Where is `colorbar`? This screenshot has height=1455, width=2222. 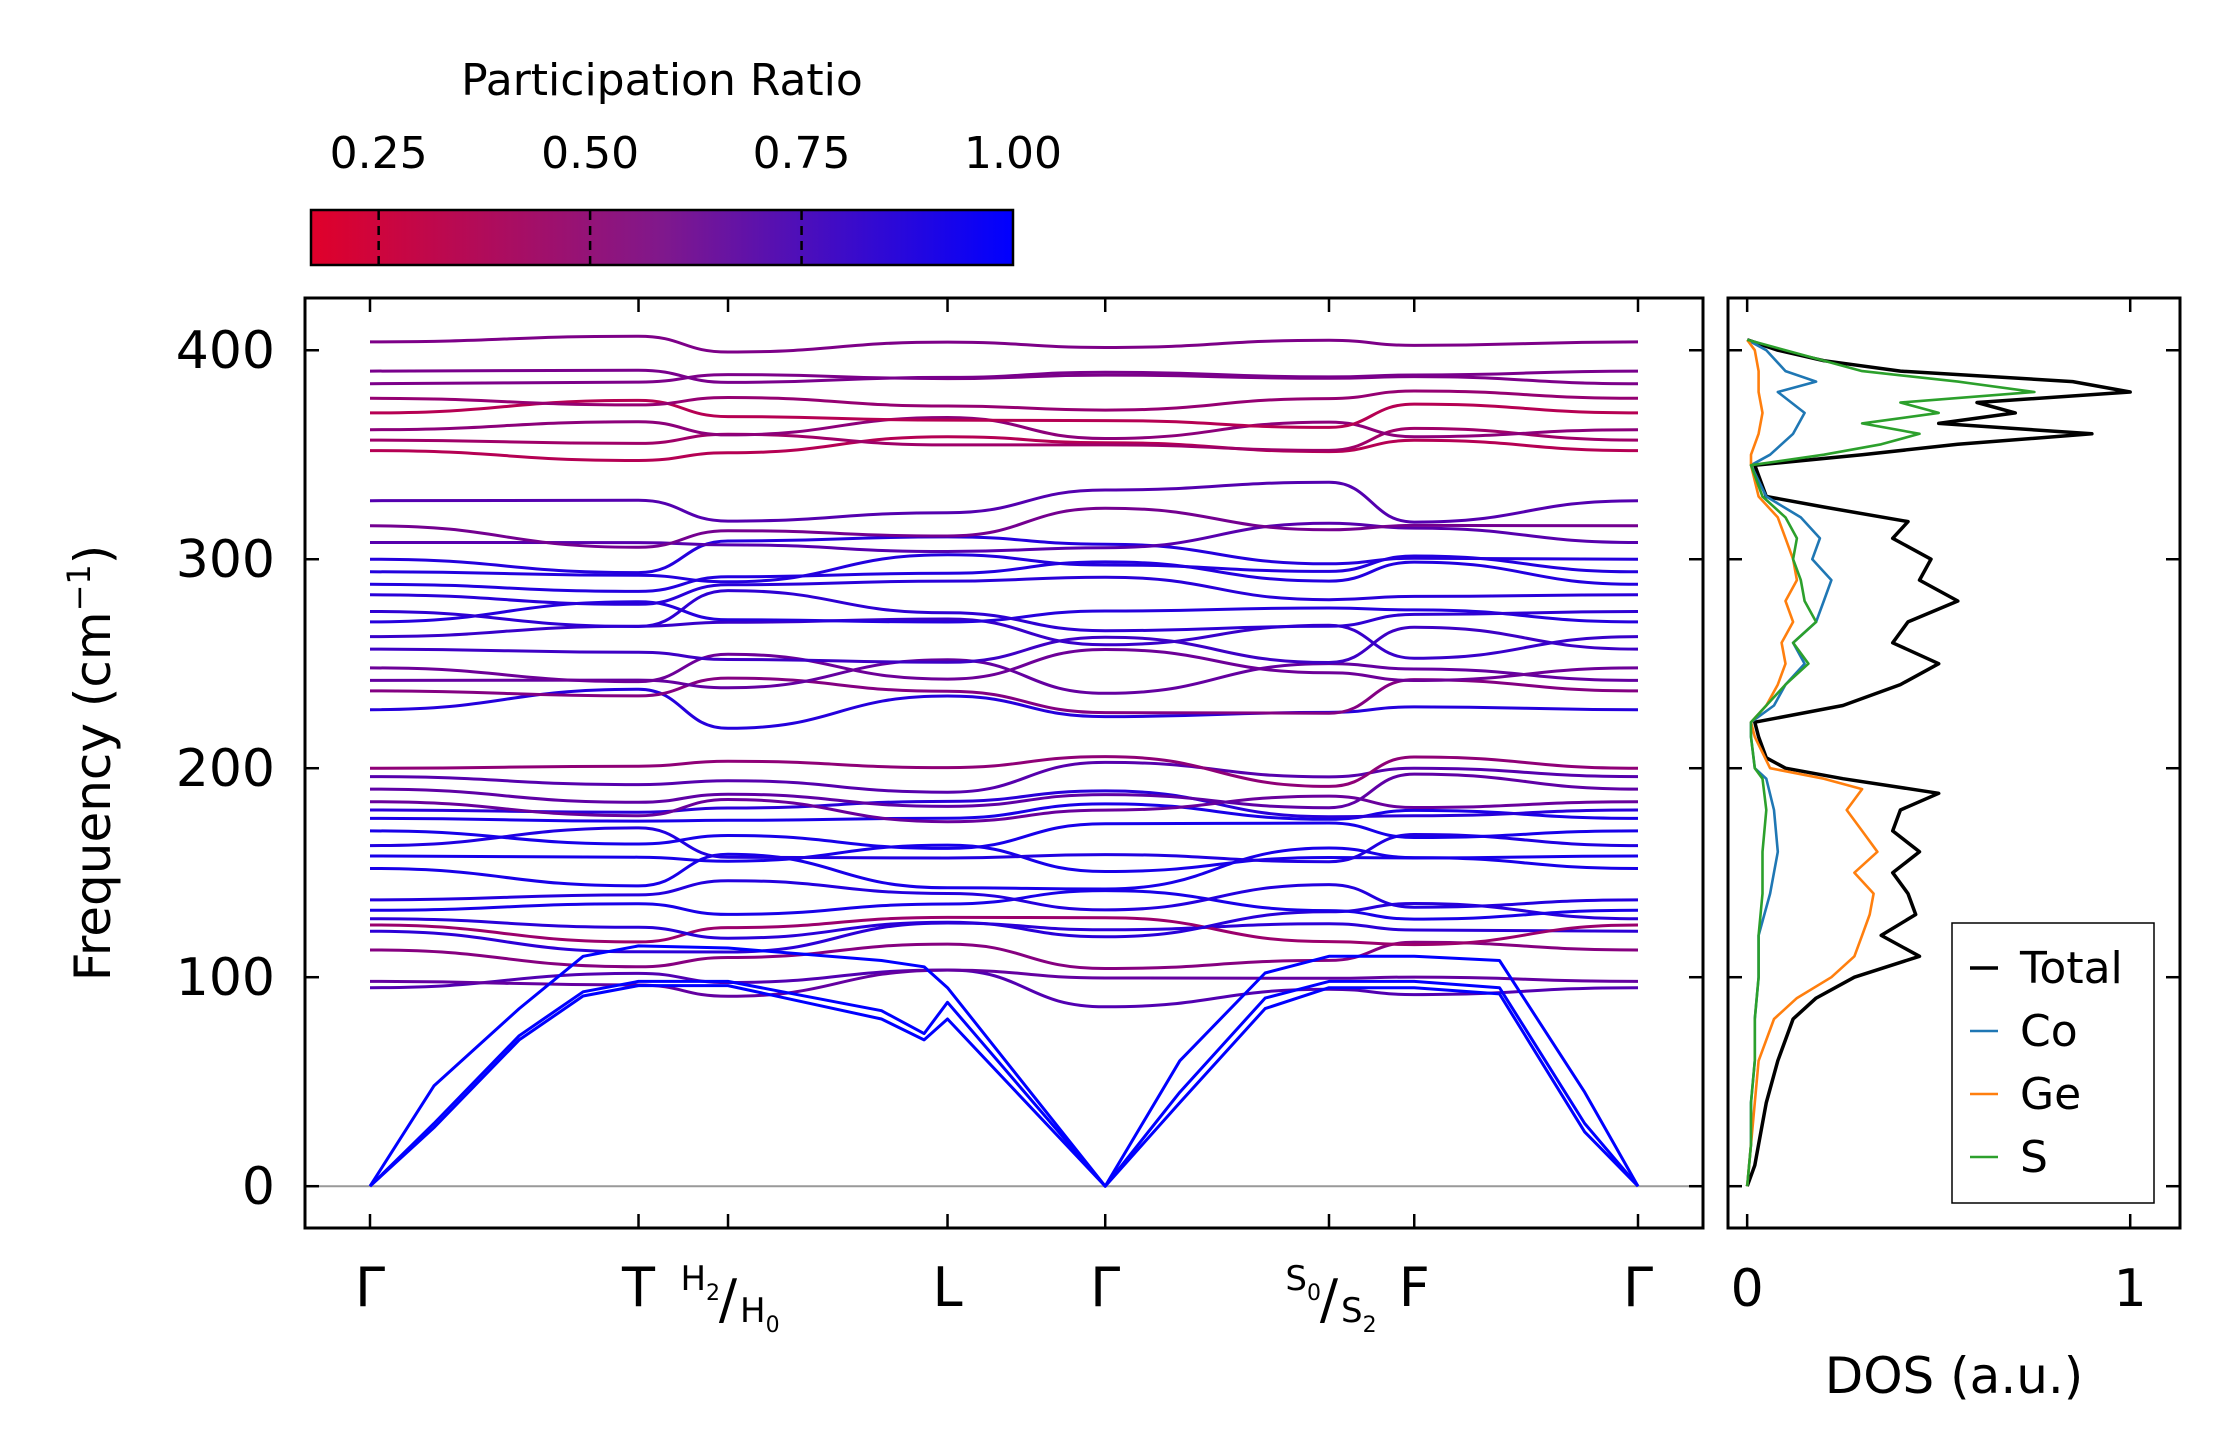 colorbar is located at coordinates (662, 237).